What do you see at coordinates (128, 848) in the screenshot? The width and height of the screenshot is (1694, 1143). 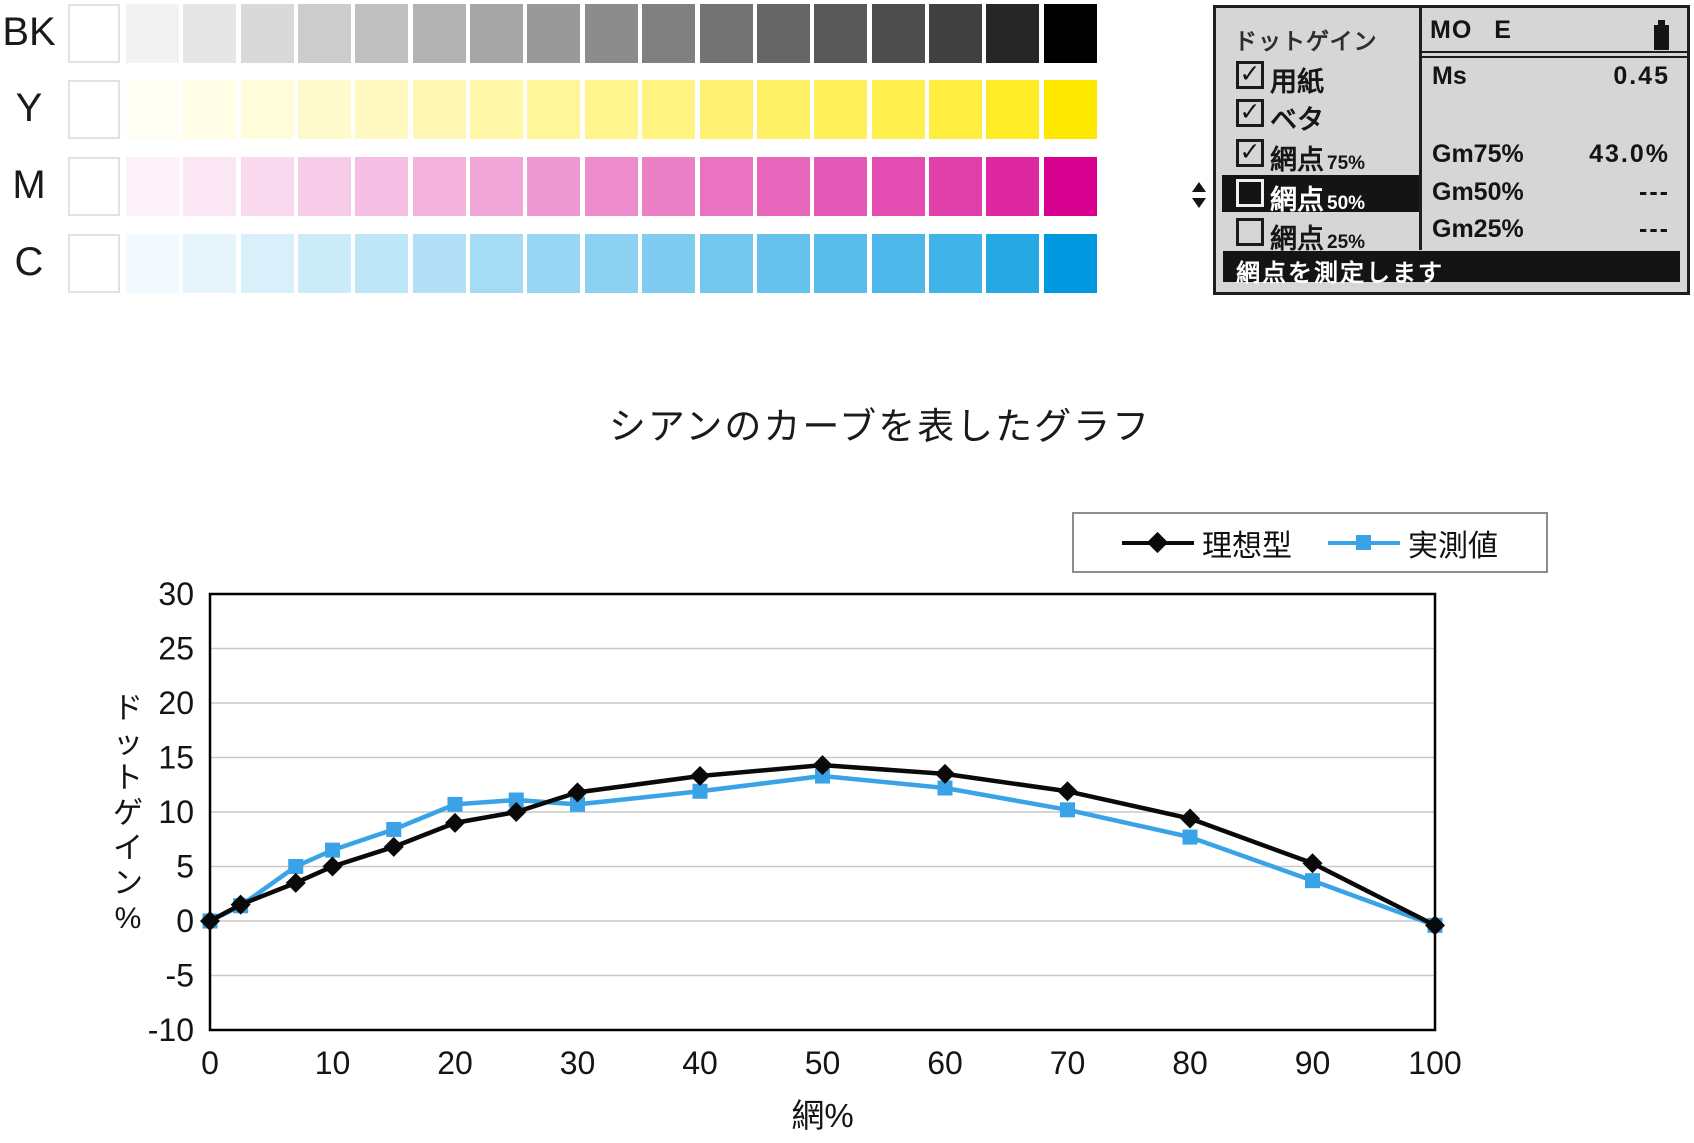 I see `y-axis-label: イ` at bounding box center [128, 848].